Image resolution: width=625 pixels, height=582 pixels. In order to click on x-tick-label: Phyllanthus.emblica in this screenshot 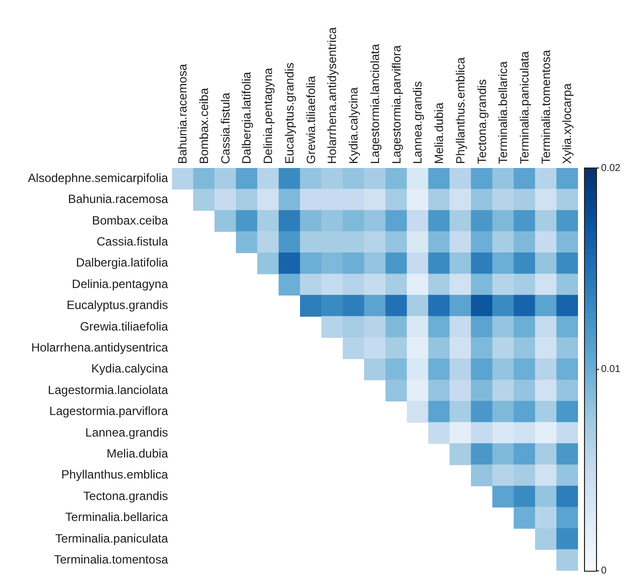, I will do `click(460, 110)`.